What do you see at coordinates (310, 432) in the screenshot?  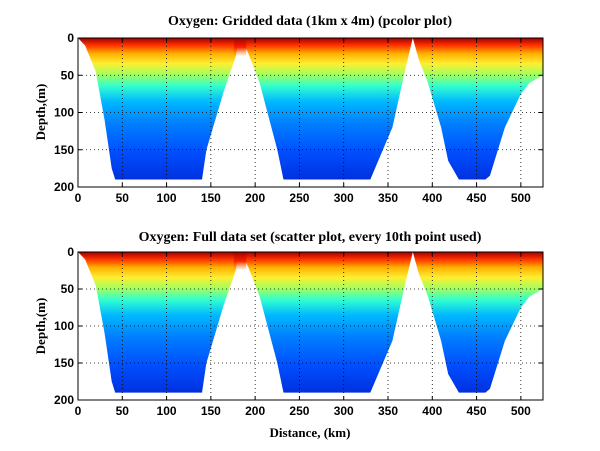 I see `scatter-xlabel: Distance, (km)` at bounding box center [310, 432].